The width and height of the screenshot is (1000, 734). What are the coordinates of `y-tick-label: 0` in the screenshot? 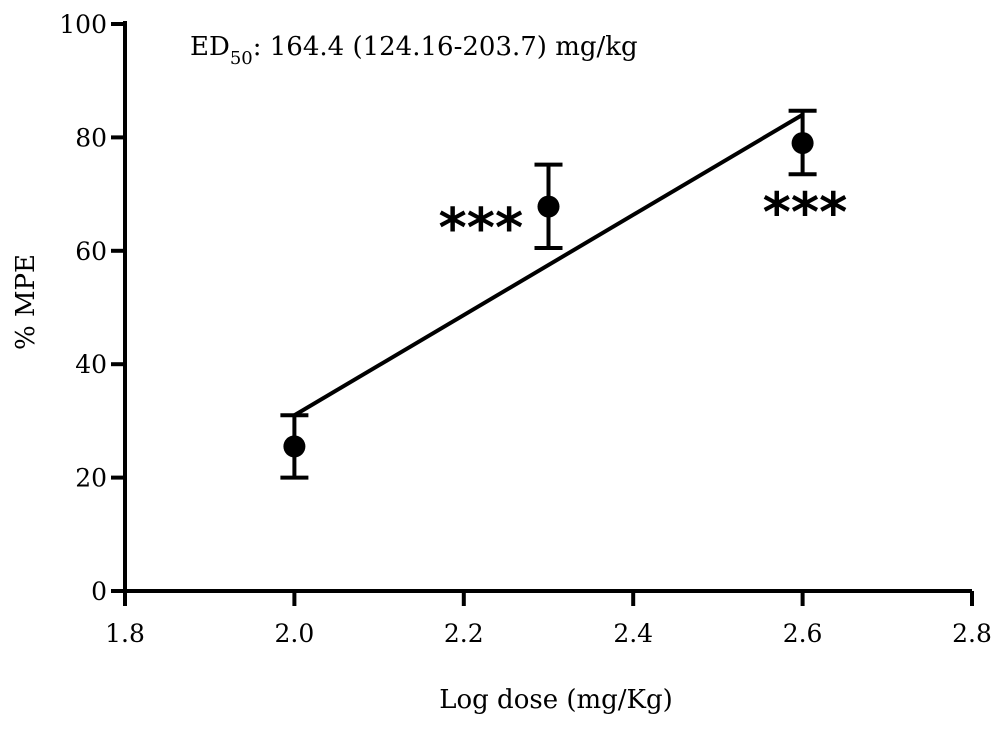 It's located at (99, 591).